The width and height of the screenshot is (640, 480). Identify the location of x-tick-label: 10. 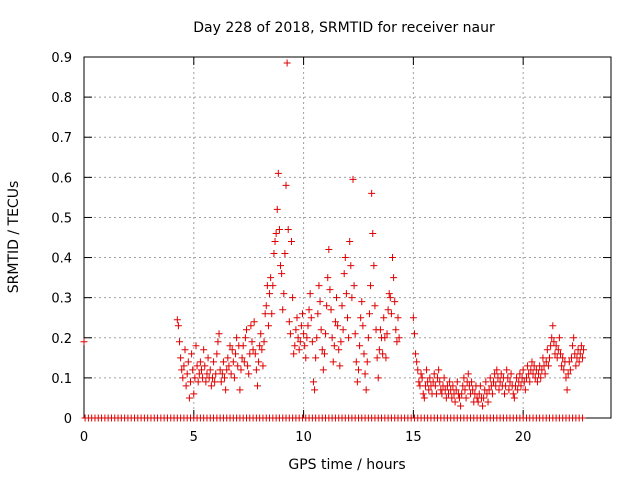
(303, 437).